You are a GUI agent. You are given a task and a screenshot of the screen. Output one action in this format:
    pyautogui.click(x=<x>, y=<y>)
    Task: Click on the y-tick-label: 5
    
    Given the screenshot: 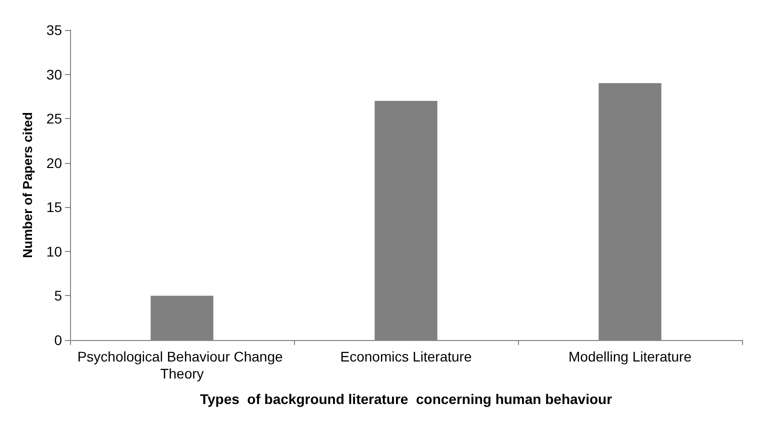 What is the action you would take?
    pyautogui.click(x=58, y=296)
    